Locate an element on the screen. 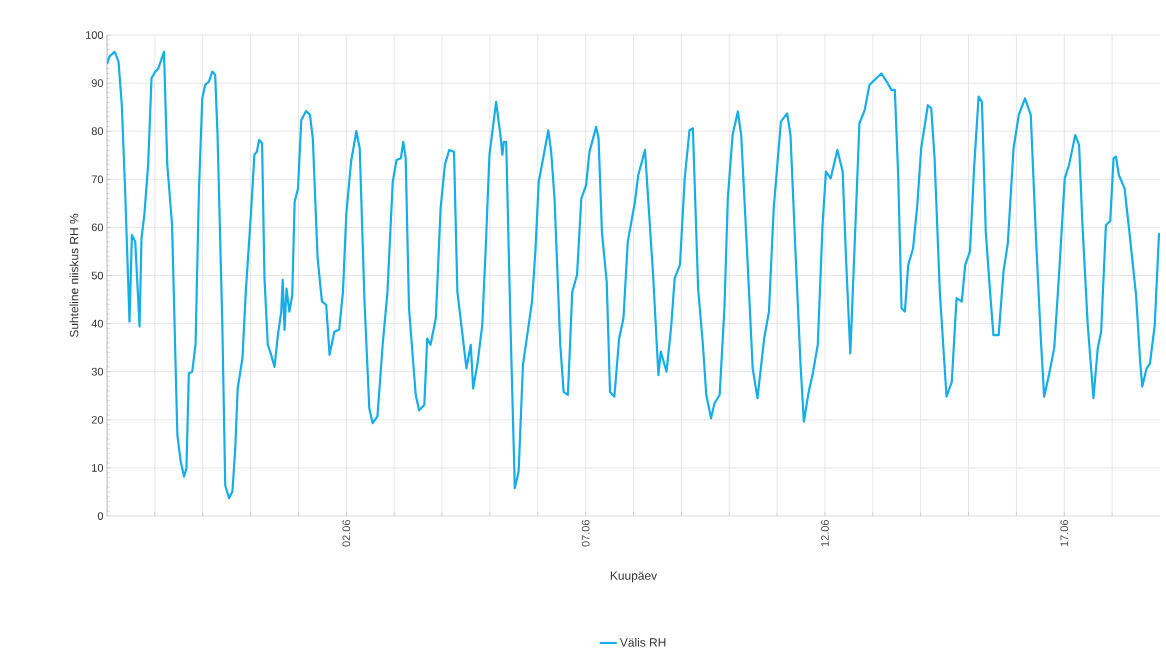  y-tick-label: 20 is located at coordinates (97, 419).